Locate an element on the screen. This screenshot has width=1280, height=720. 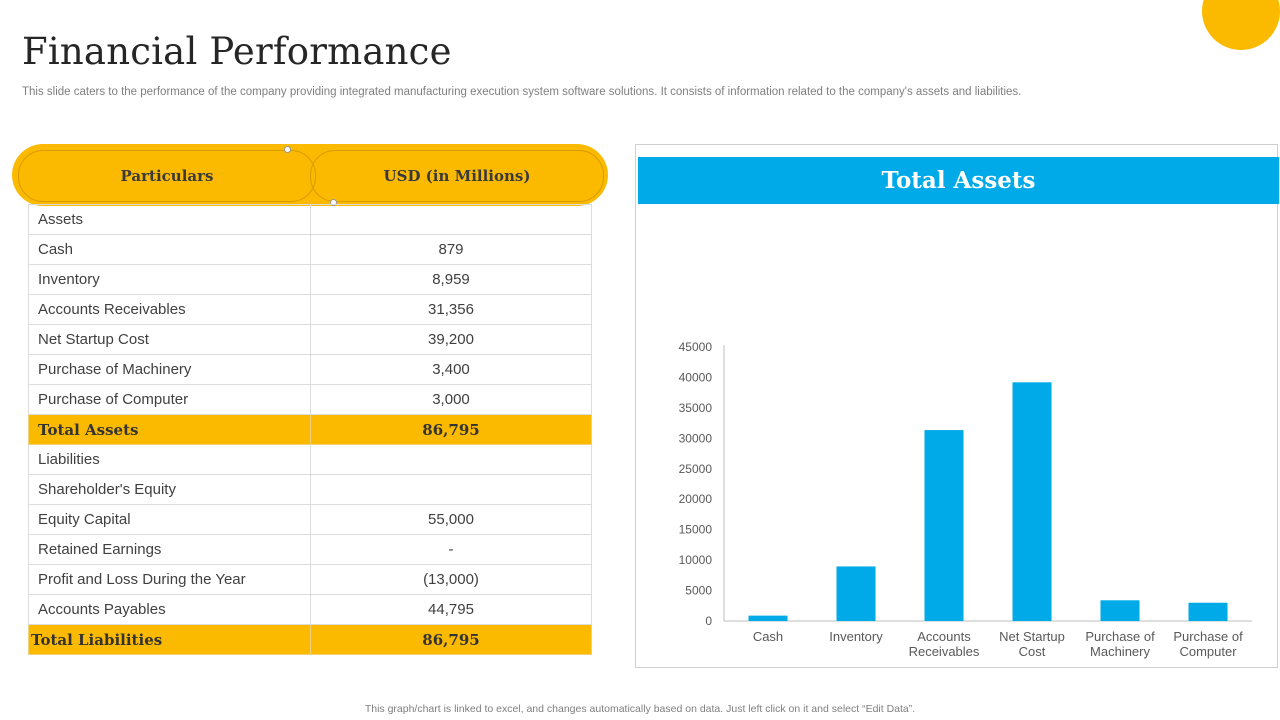
x-tick-label: Inventory is located at coordinates (856, 636).